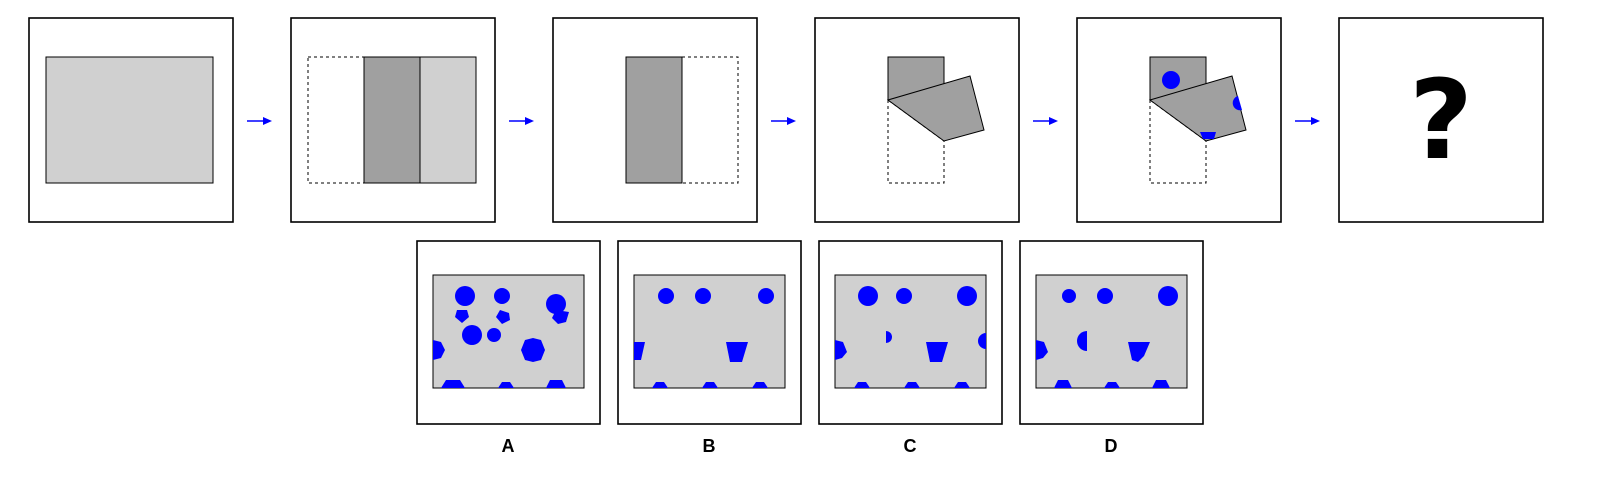 The width and height of the screenshot is (1610, 490). I want to click on step-5-edge-hole-right, so click(1237, 103).